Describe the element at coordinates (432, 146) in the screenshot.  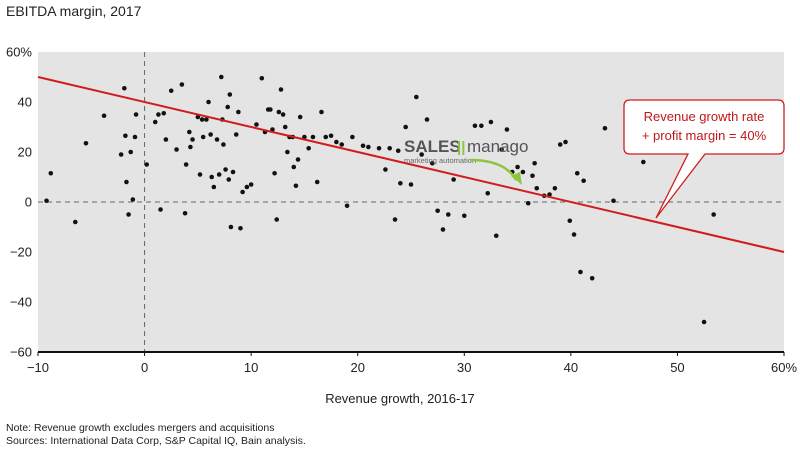
I see `watermark-brand: SALES` at that location.